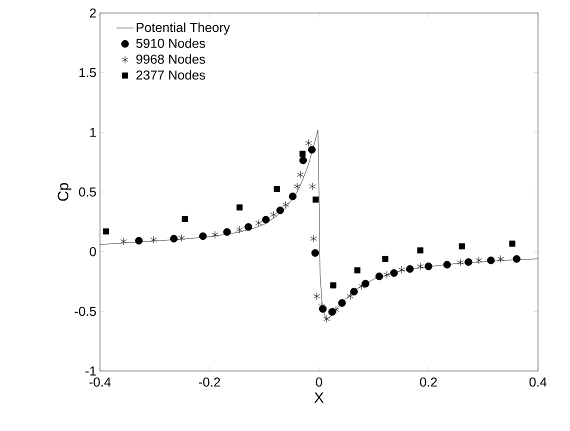 Image resolution: width=570 pixels, height=431 pixels. Describe the element at coordinates (209, 382) in the screenshot. I see `x-tick-label: -0.2` at that location.